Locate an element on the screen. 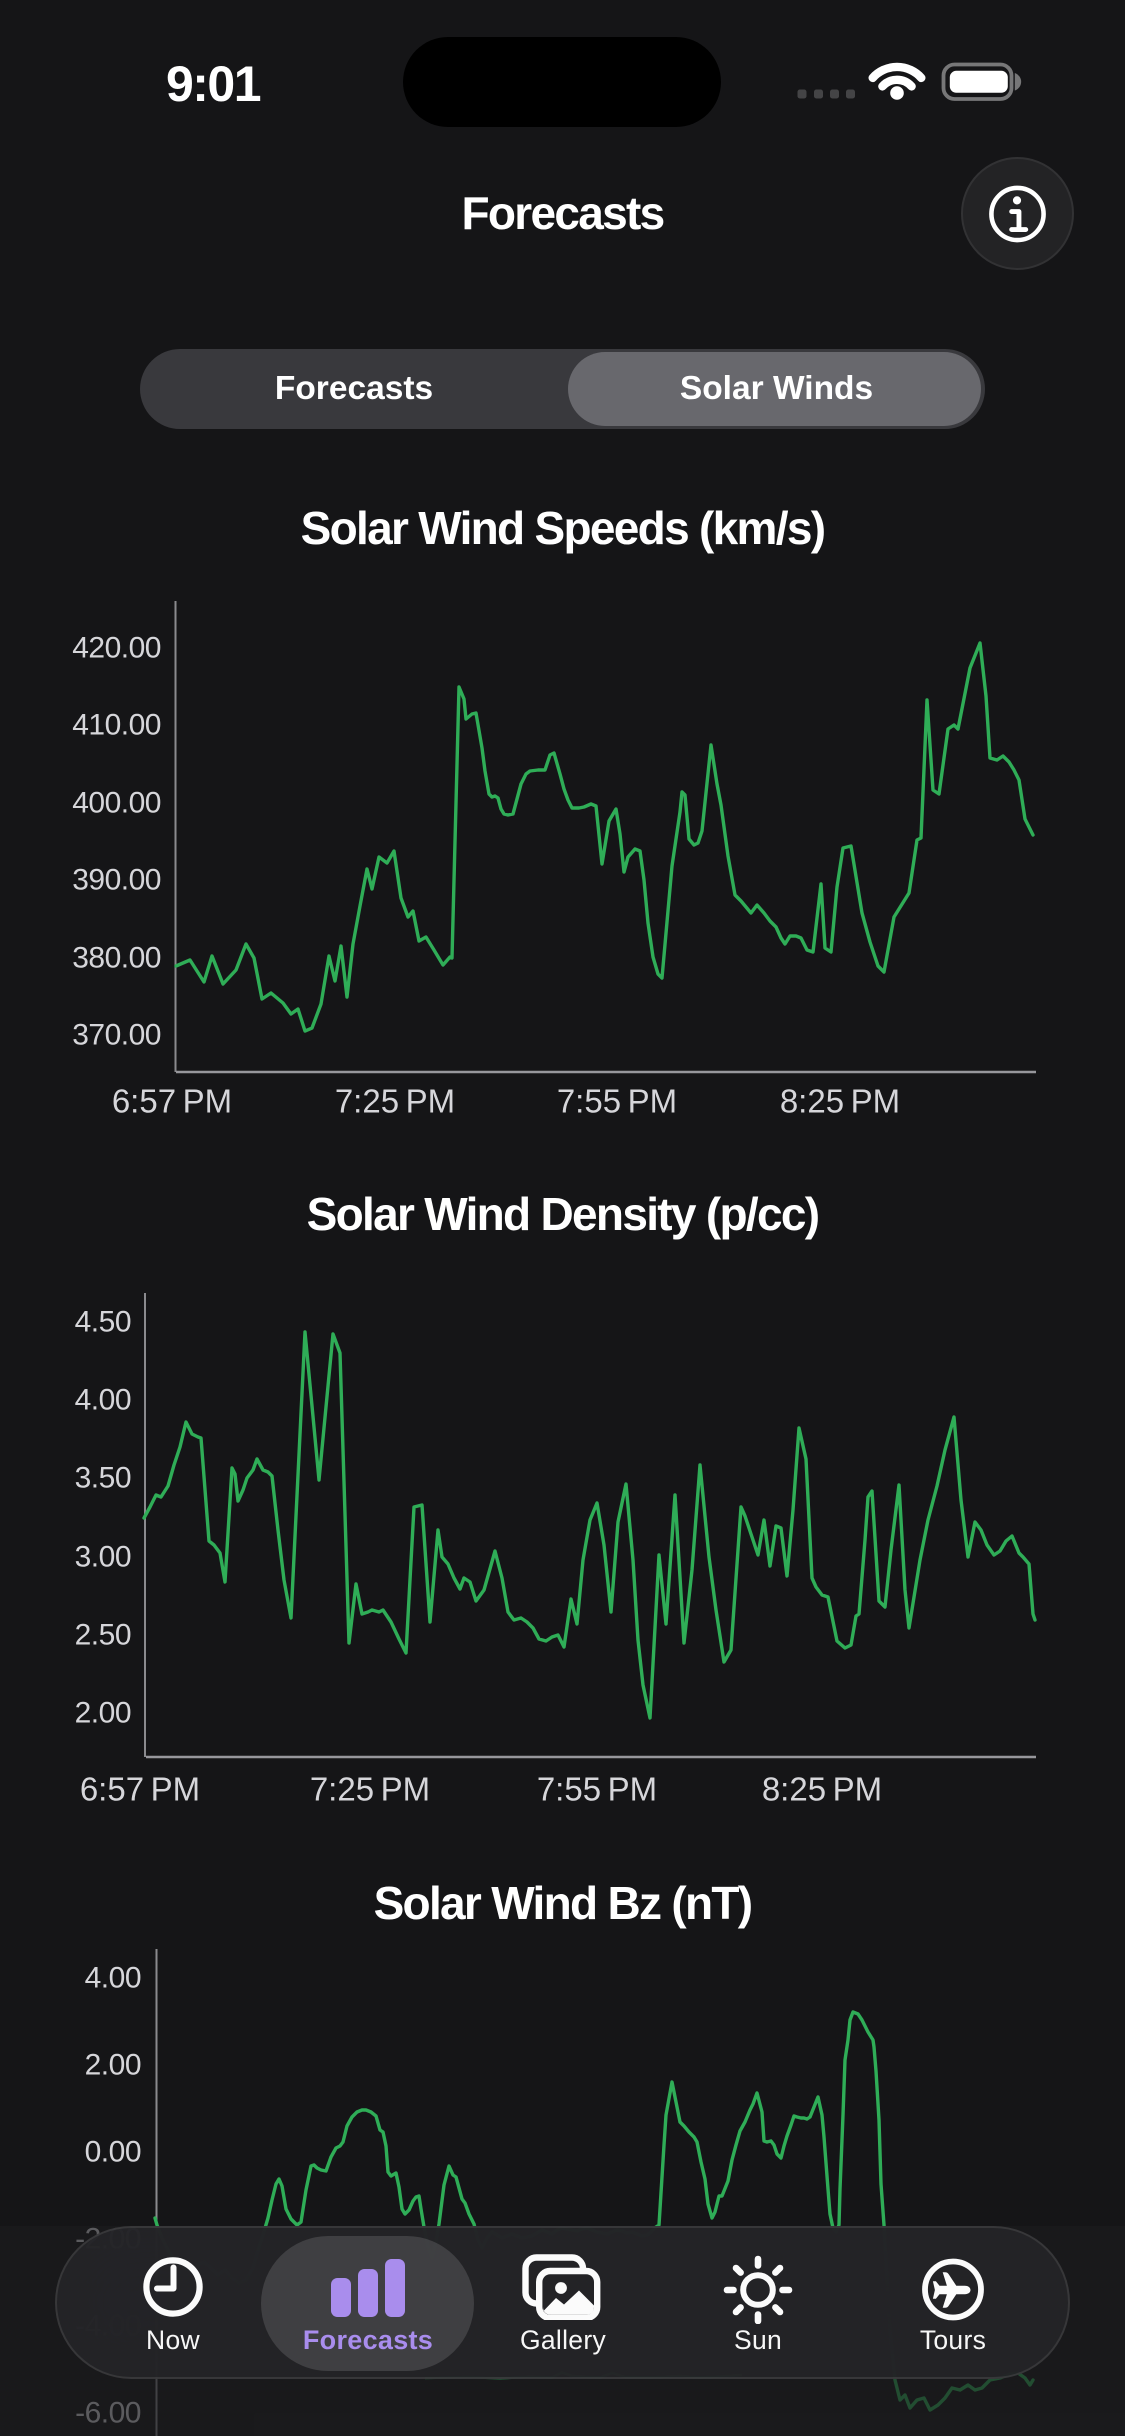  svg-text: 0.00 is located at coordinates (113, 2152).